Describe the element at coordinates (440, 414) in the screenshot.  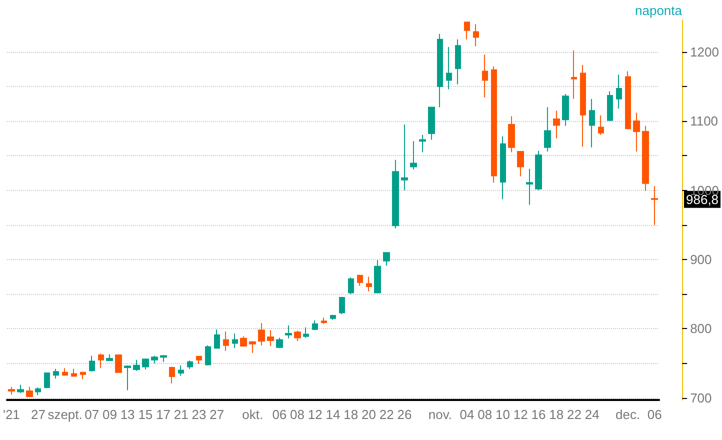
I see `x-tick-label: nov.` at that location.